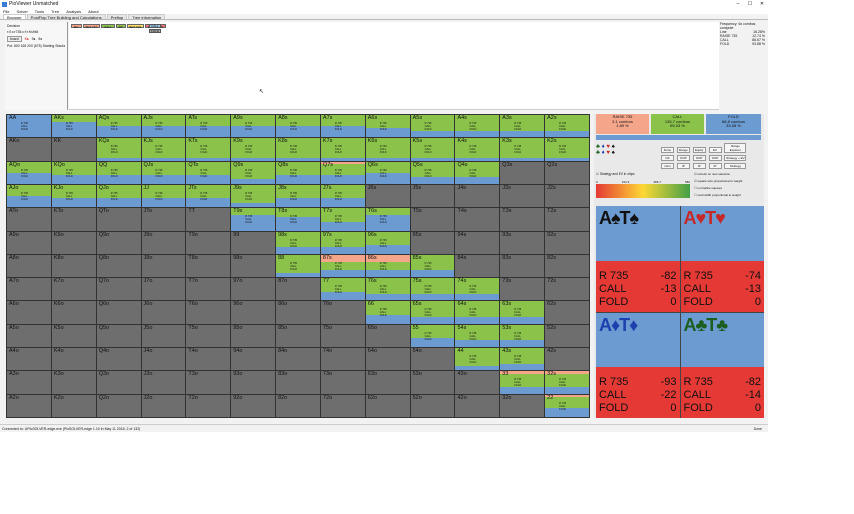 The height and width of the screenshot is (514, 854). Describe the element at coordinates (522, 405) in the screenshot. I see `hand-cell-32o: 32o` at that location.